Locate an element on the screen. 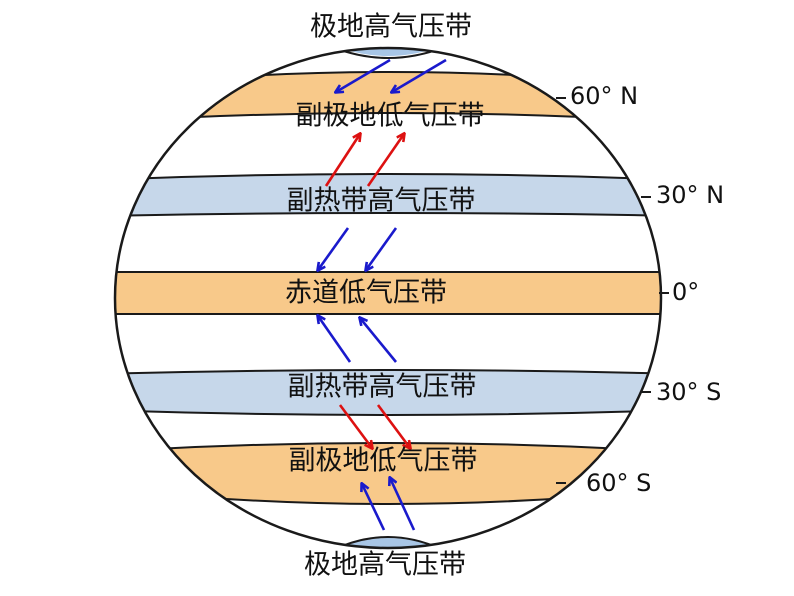  belt-label-equatorial-low: 赤道低气压带 is located at coordinates (366, 293).